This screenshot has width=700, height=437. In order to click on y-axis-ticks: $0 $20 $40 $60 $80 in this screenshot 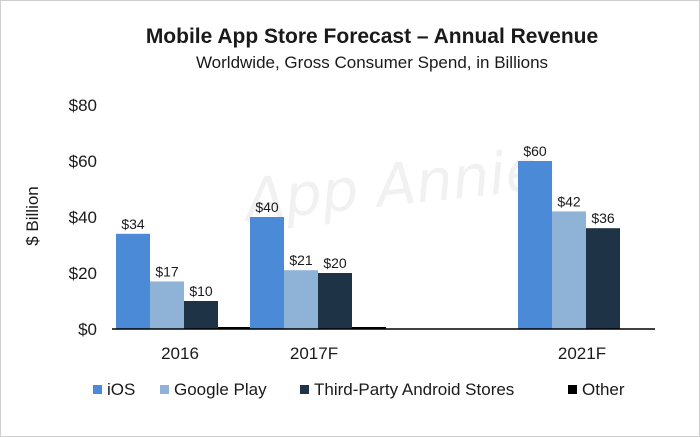, I will do `click(83, 217)`.